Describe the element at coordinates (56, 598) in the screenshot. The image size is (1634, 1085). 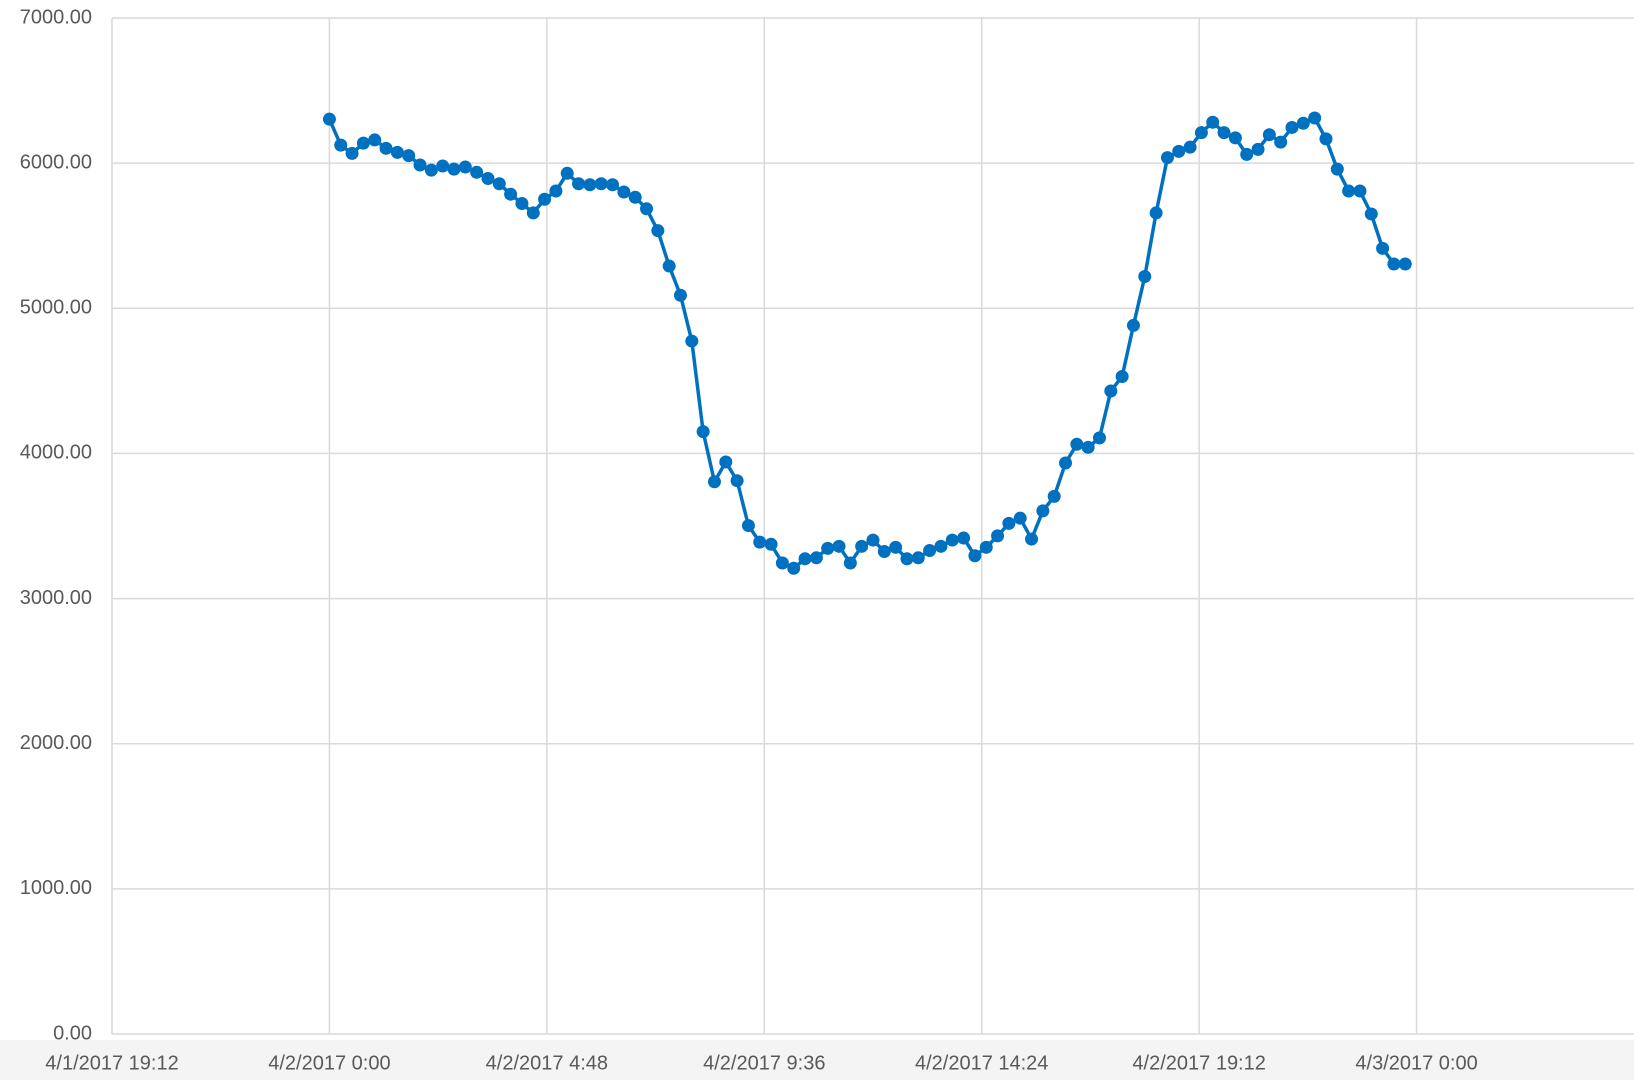
I see `y-tick-label: 3000.00` at that location.